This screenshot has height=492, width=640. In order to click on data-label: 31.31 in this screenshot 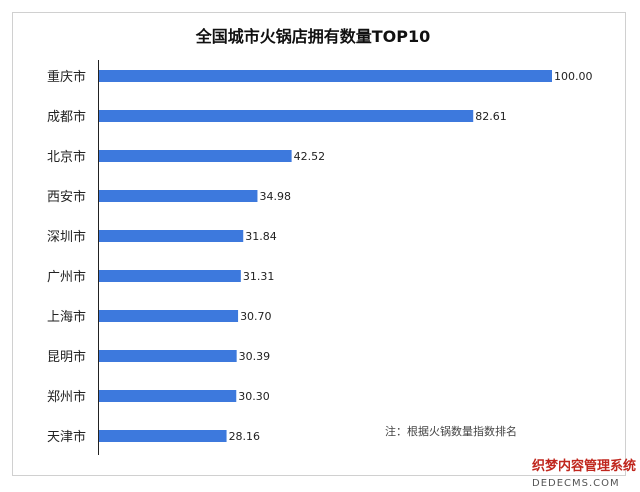, I will do `click(258, 276)`.